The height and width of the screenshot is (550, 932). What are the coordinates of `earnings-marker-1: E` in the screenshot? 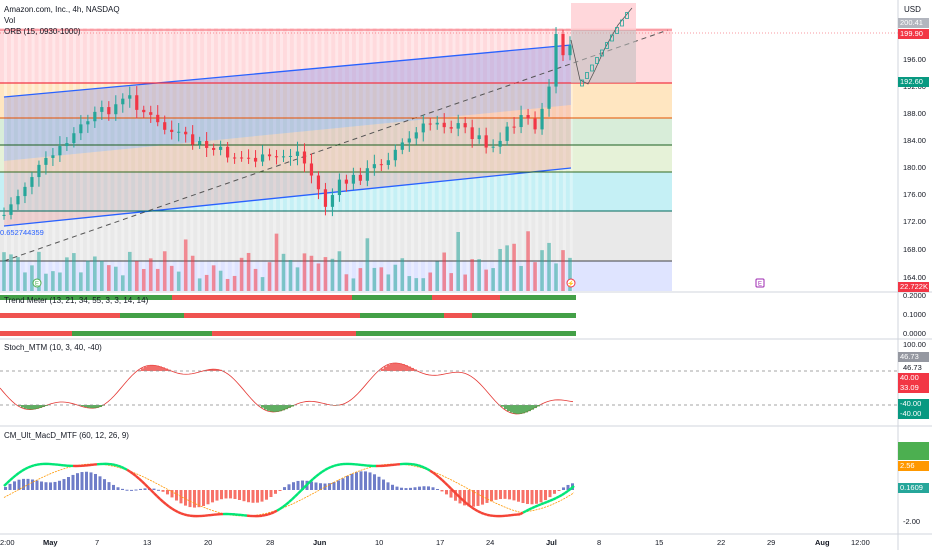 It's located at (37, 283).